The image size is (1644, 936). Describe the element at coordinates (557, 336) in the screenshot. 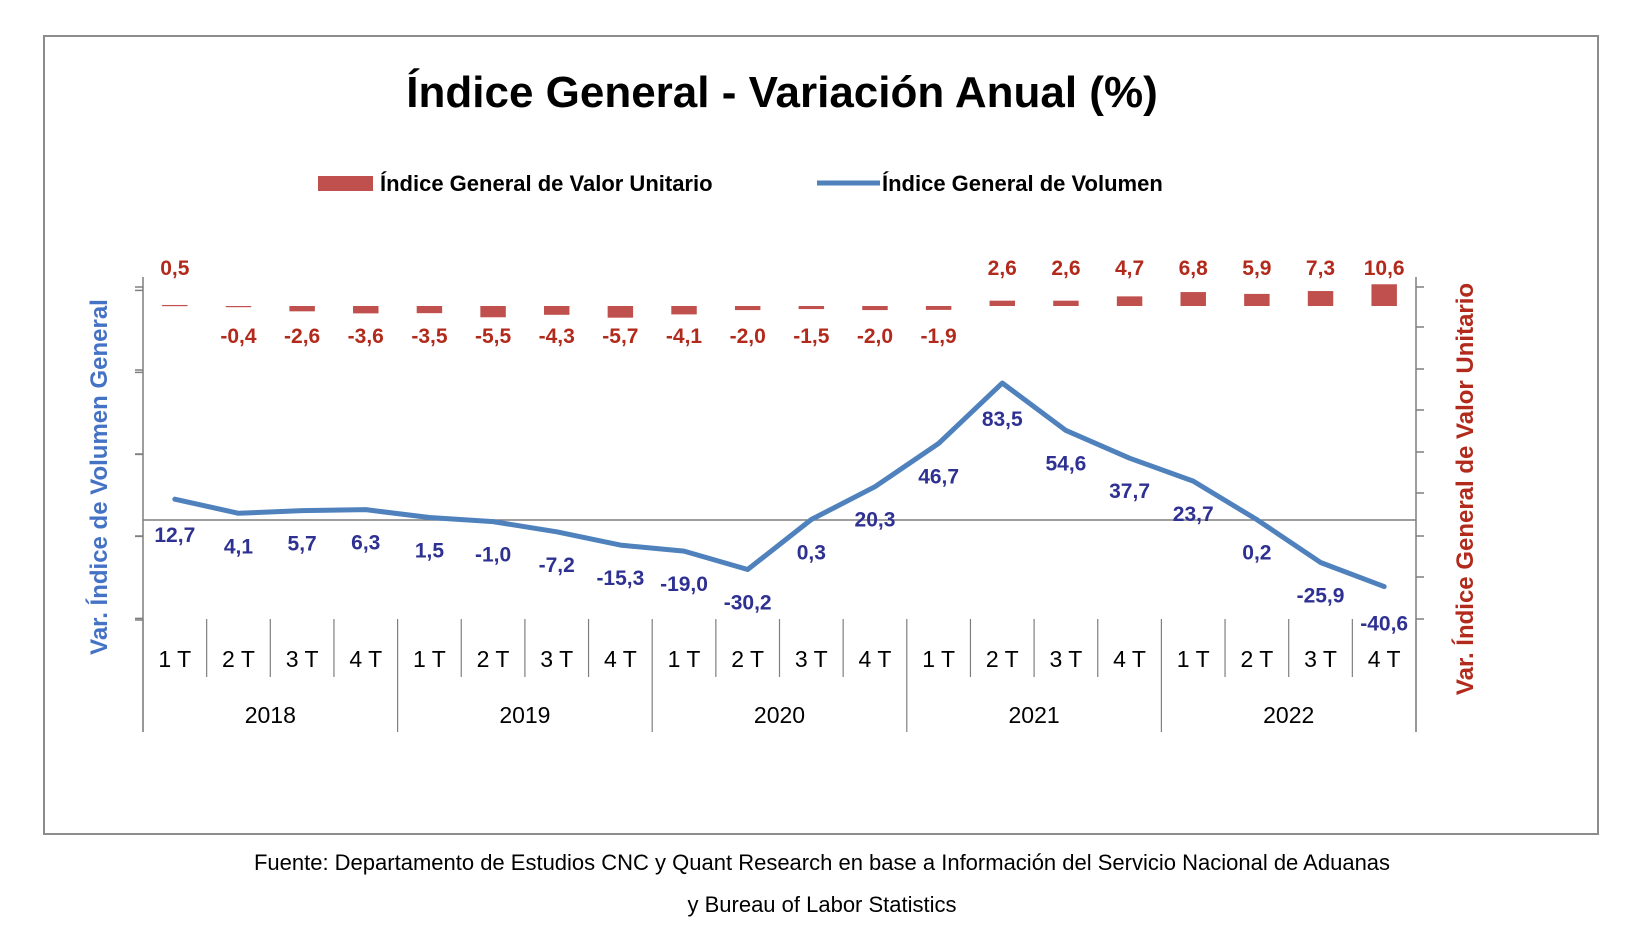

I see `bar-data-label: -4,3` at that location.